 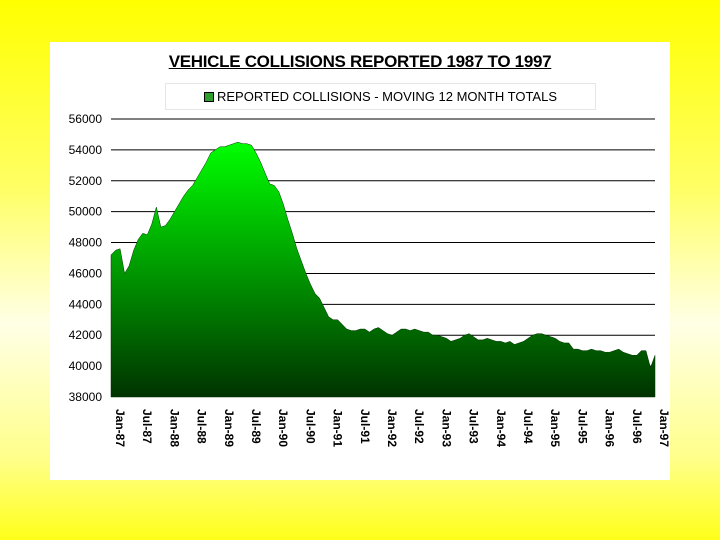 What do you see at coordinates (202, 426) in the screenshot?
I see `x-tick-label: Jul-88` at bounding box center [202, 426].